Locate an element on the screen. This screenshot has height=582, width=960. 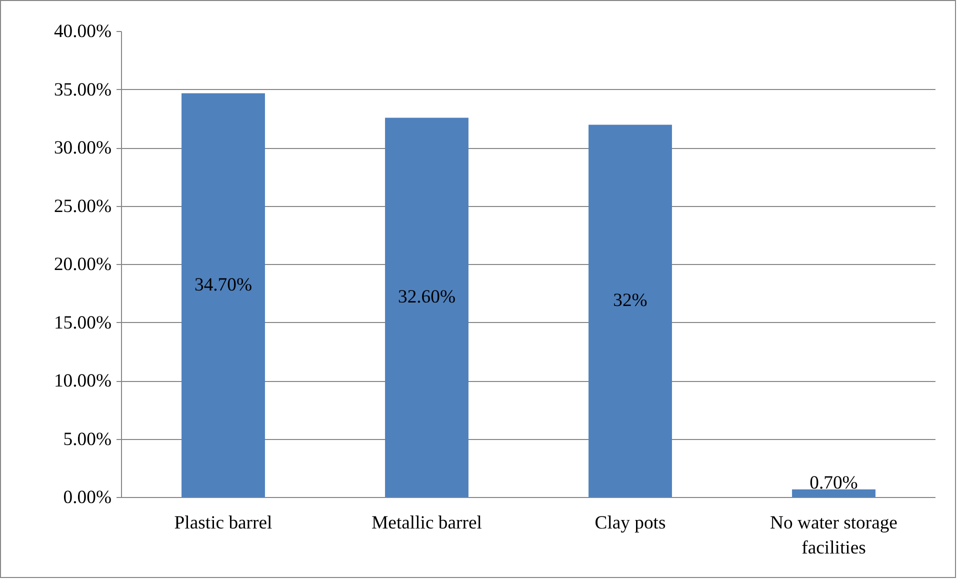
x-tick-label: No water storage facilities is located at coordinates (834, 535).